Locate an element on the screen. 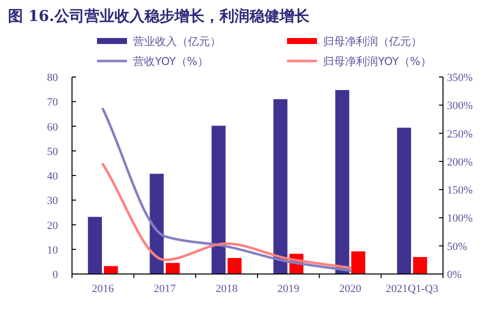 This screenshot has height=329, width=495. y-tick-label: 80 is located at coordinates (52, 78).